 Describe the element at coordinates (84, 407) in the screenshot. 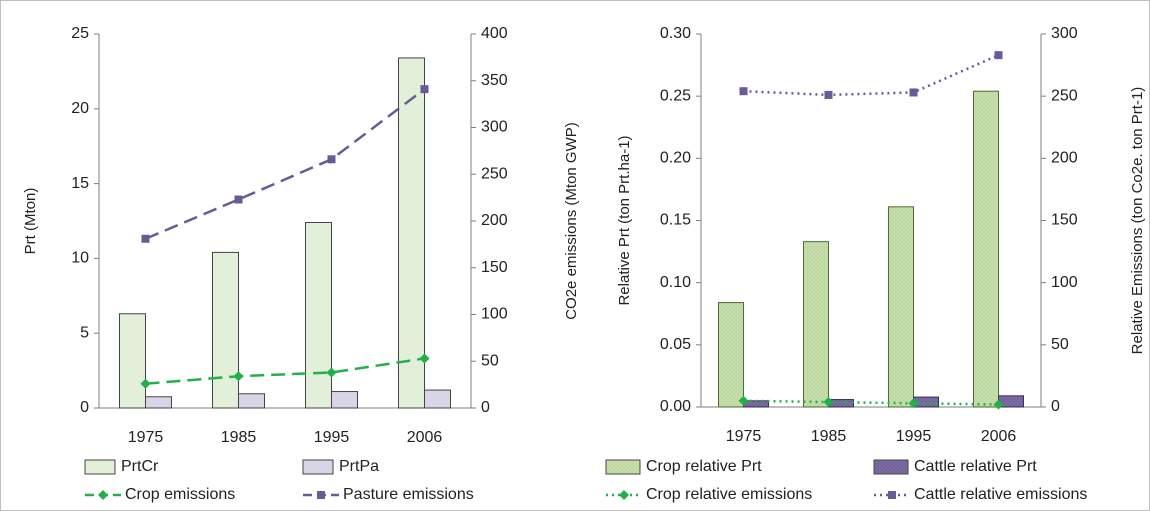

I see `left-tick-label: 0` at that location.